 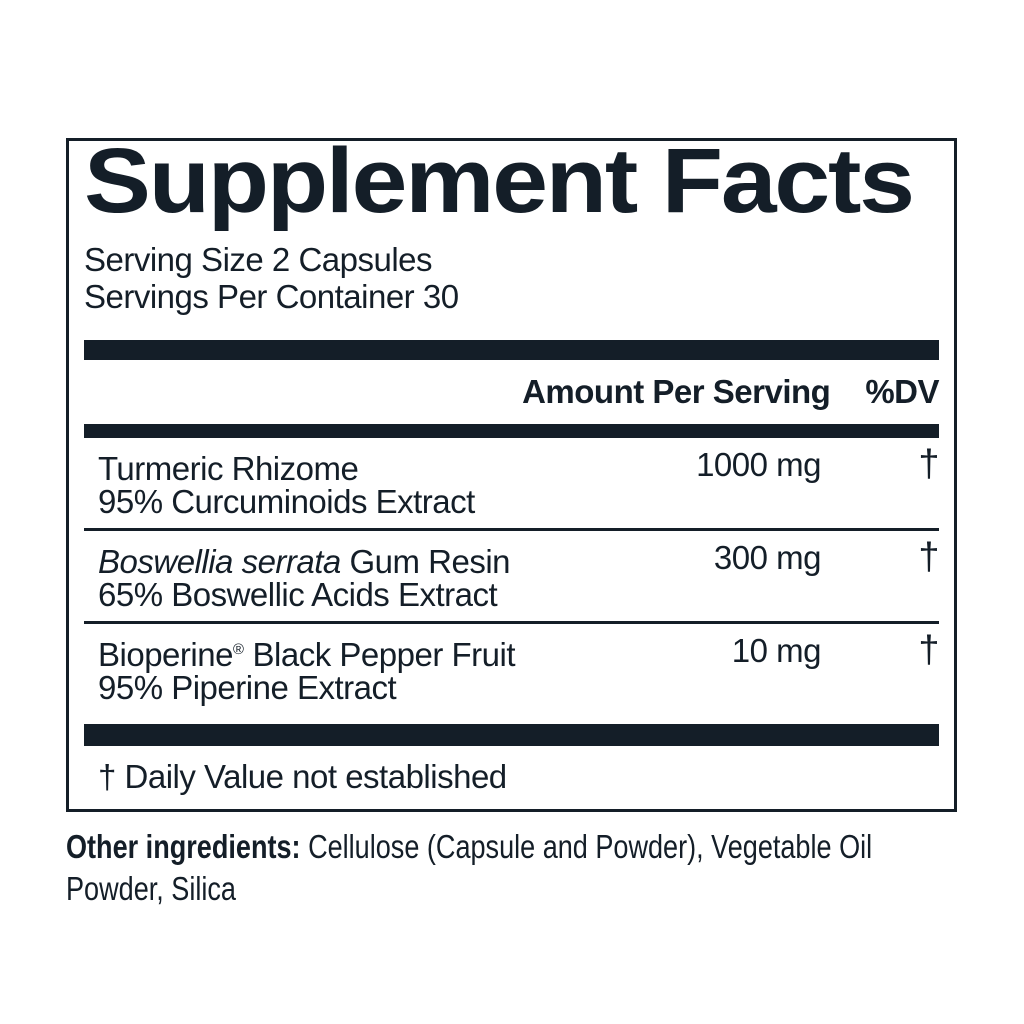 What do you see at coordinates (271, 296) in the screenshot?
I see `servings-per-container: Servings Per Container 30` at bounding box center [271, 296].